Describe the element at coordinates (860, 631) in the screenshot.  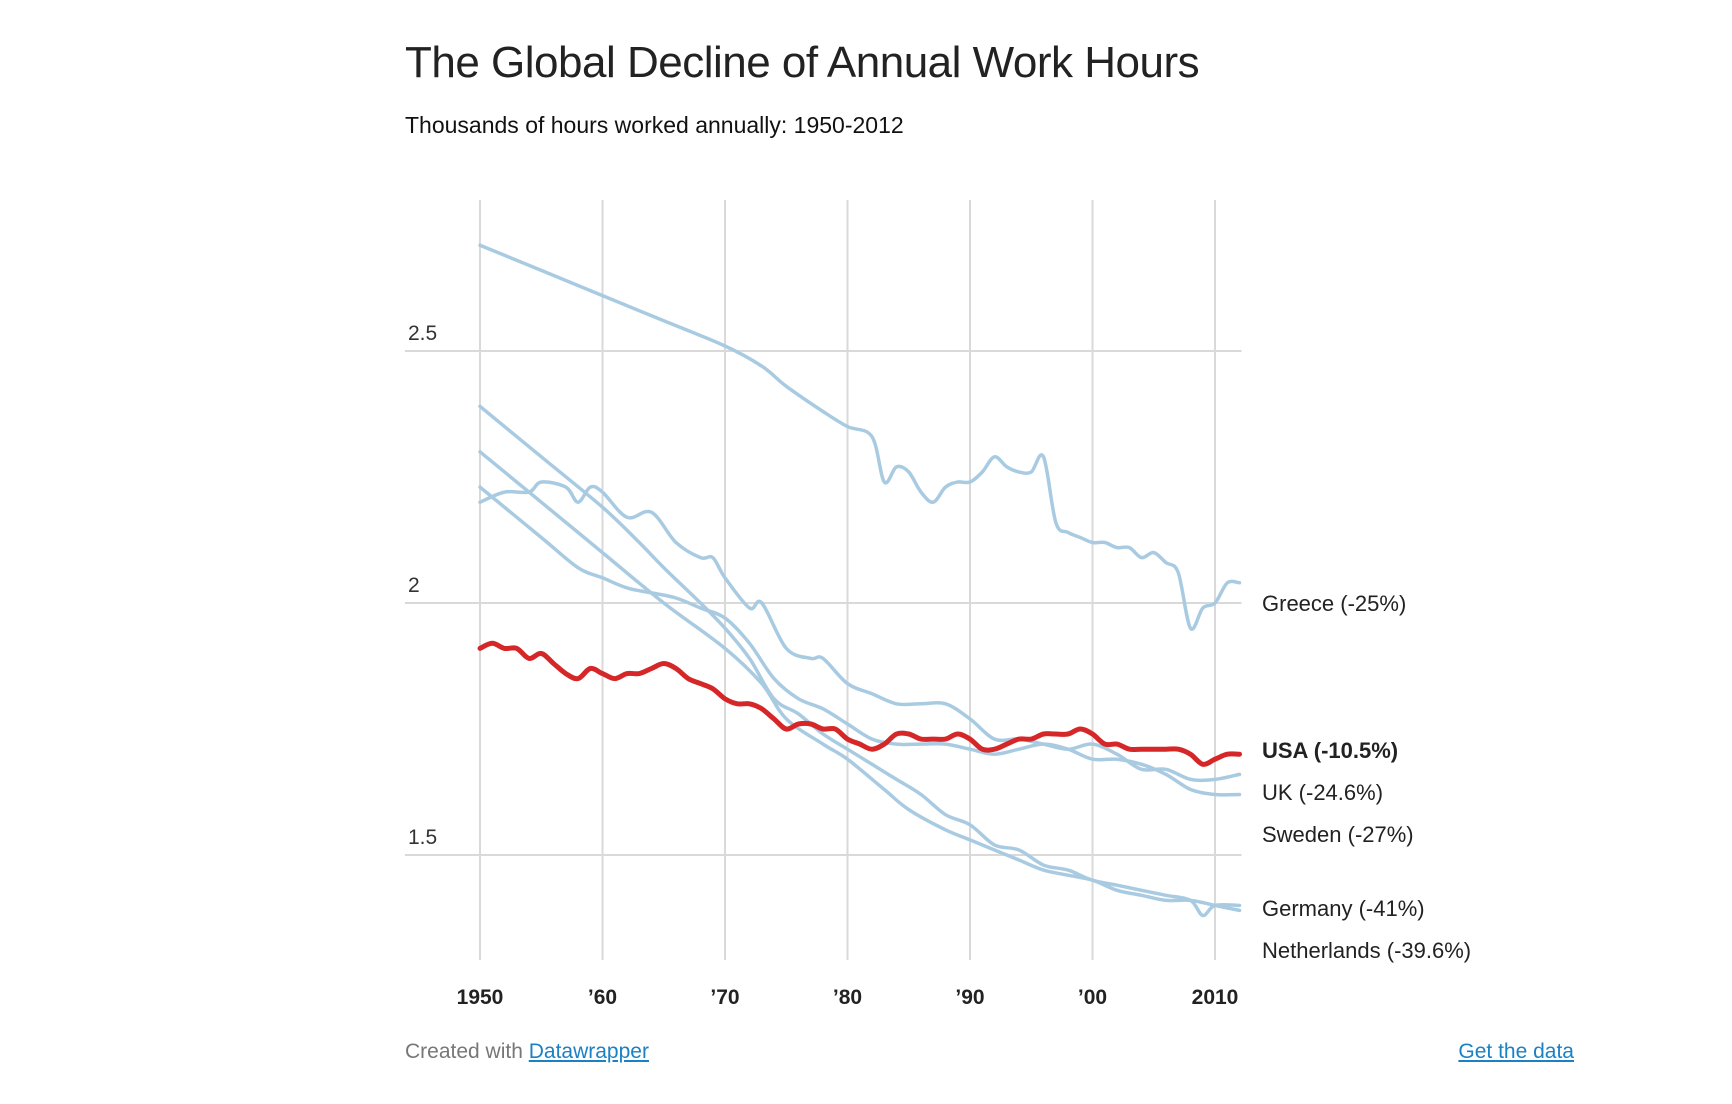
I see `series-line-uk` at that location.